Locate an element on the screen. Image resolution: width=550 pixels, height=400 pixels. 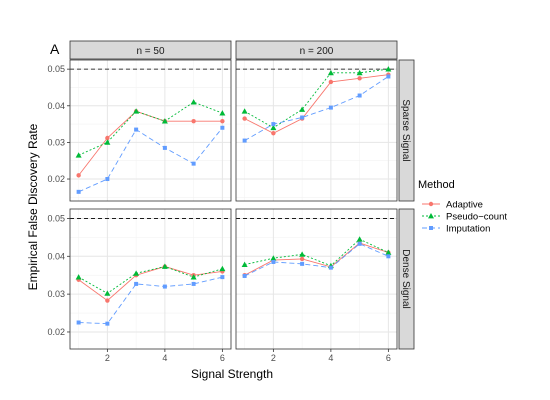
facet-panel: 0.02 0.03 0.04 0.05 is located at coordinates (139, 130).